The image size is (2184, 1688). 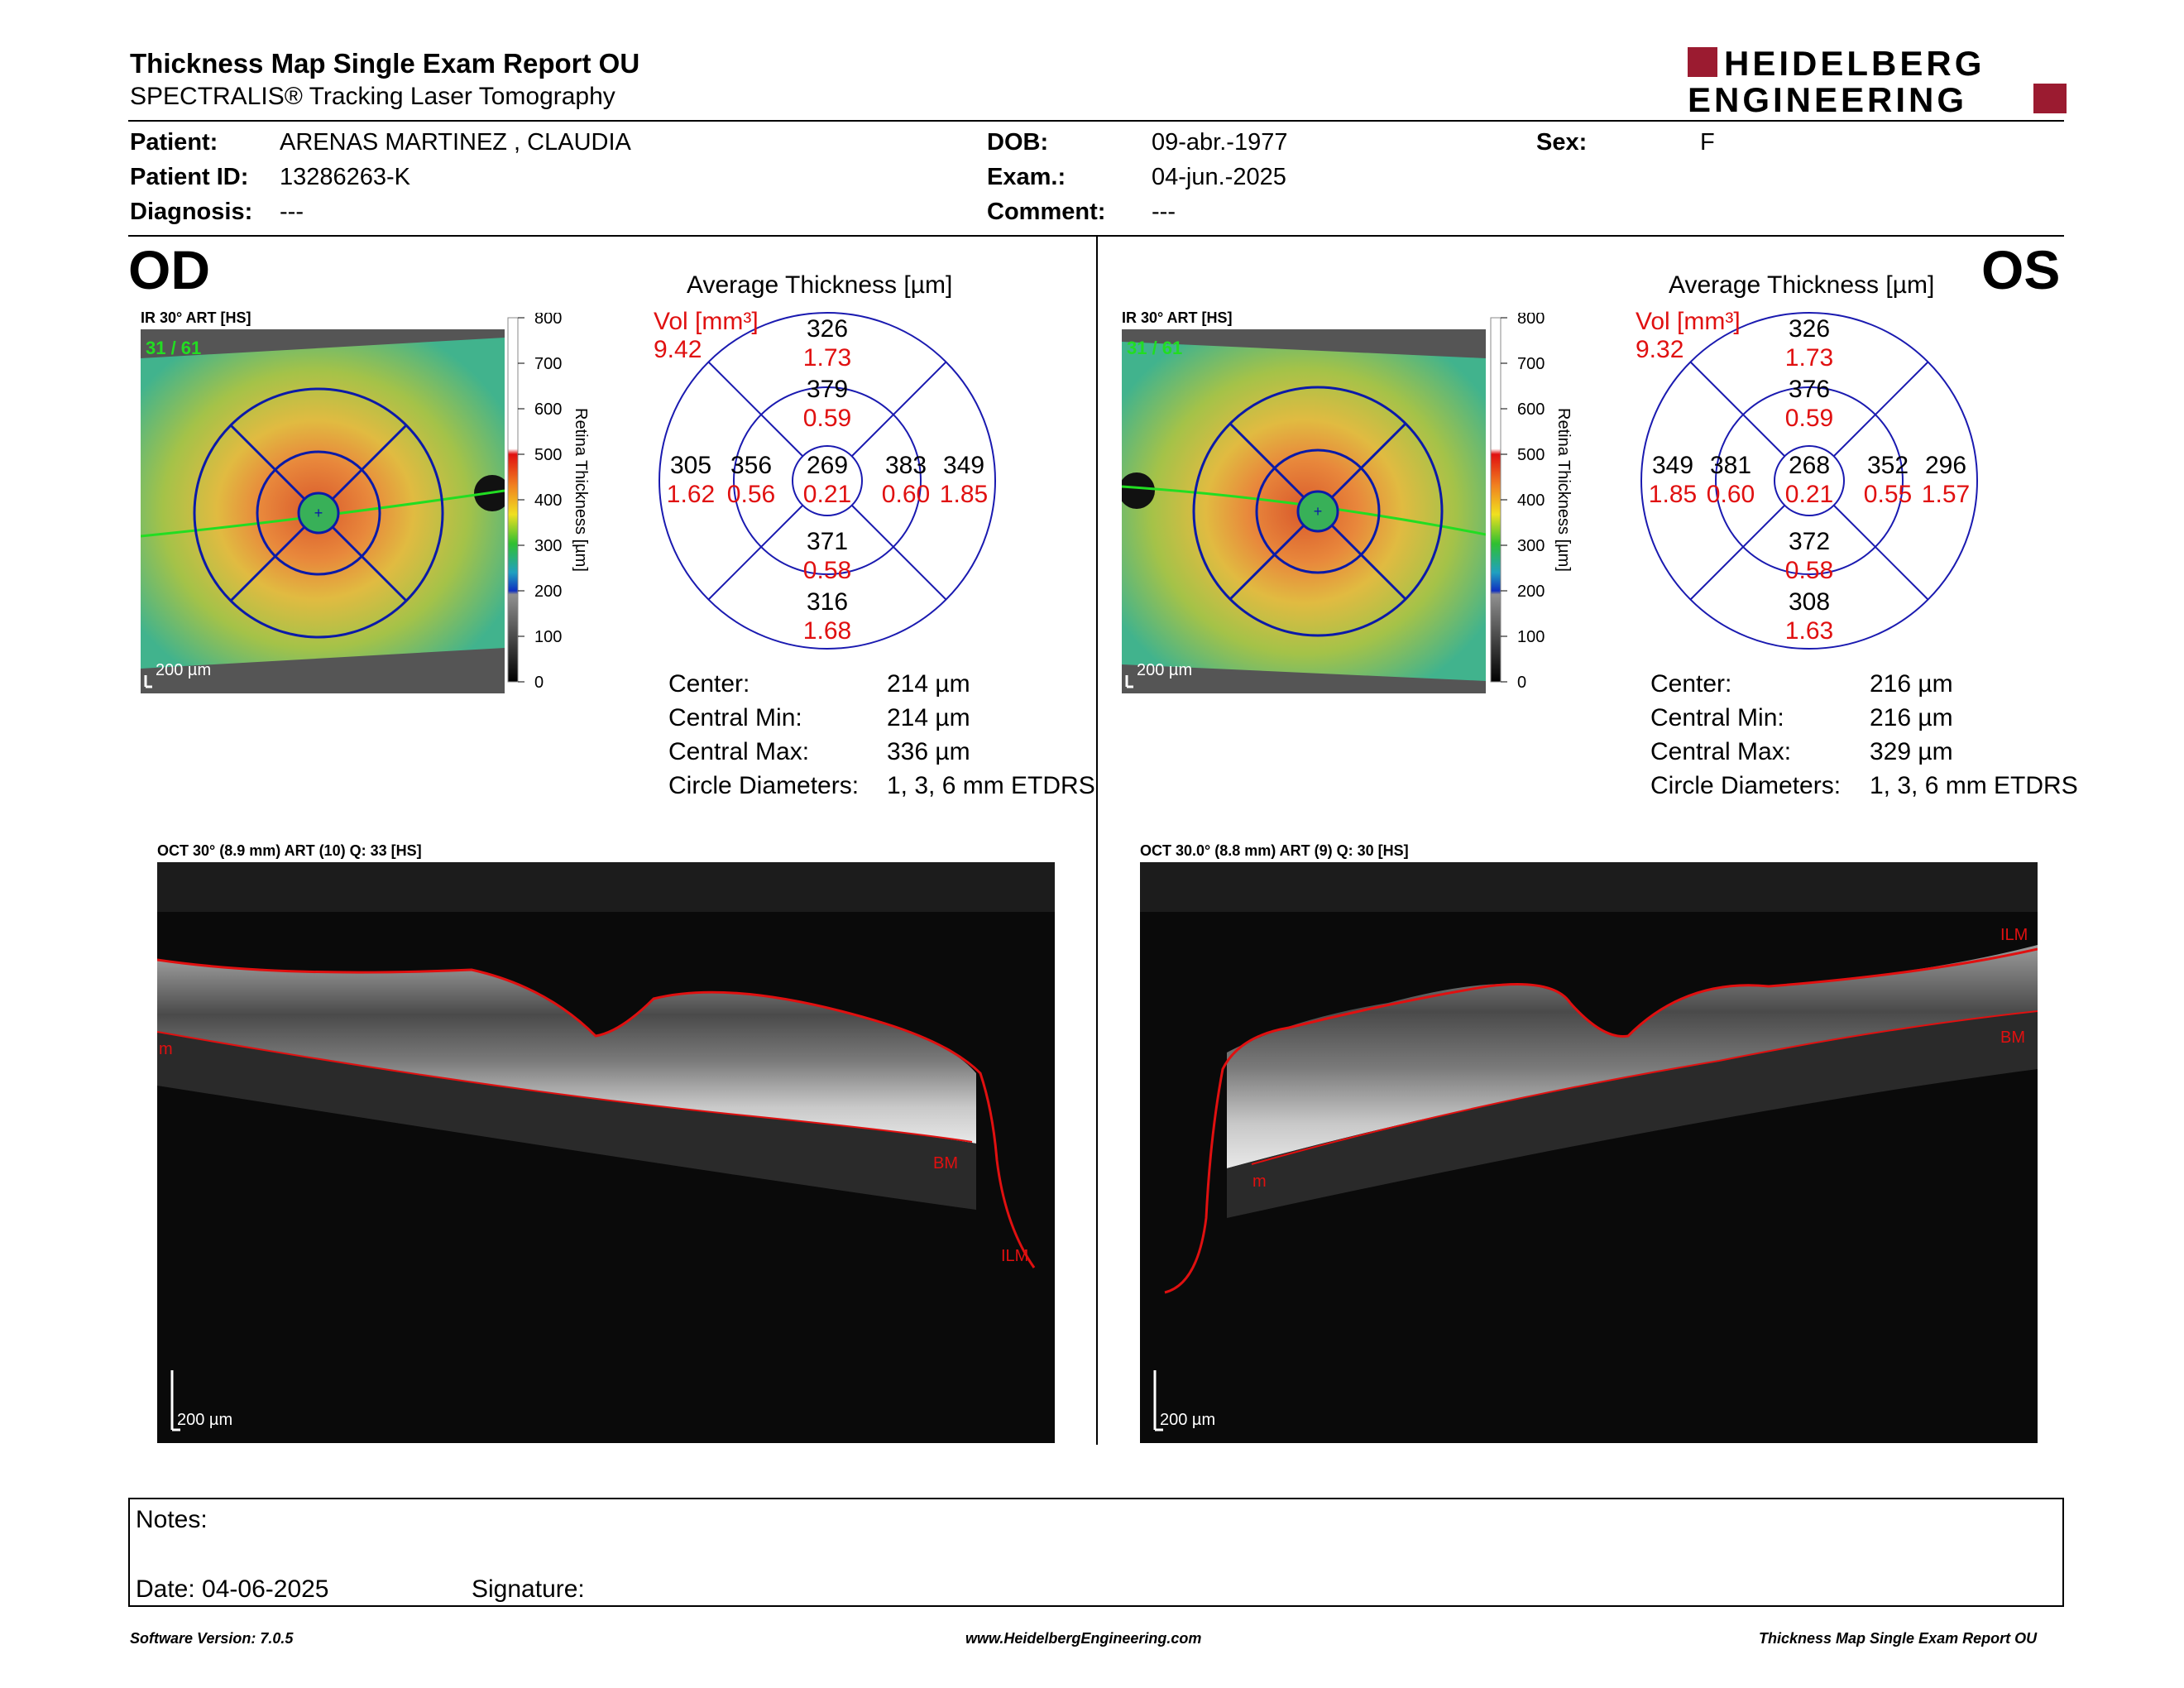 What do you see at coordinates (751, 494) in the screenshot?
I see `svg-text: 0.56` at bounding box center [751, 494].